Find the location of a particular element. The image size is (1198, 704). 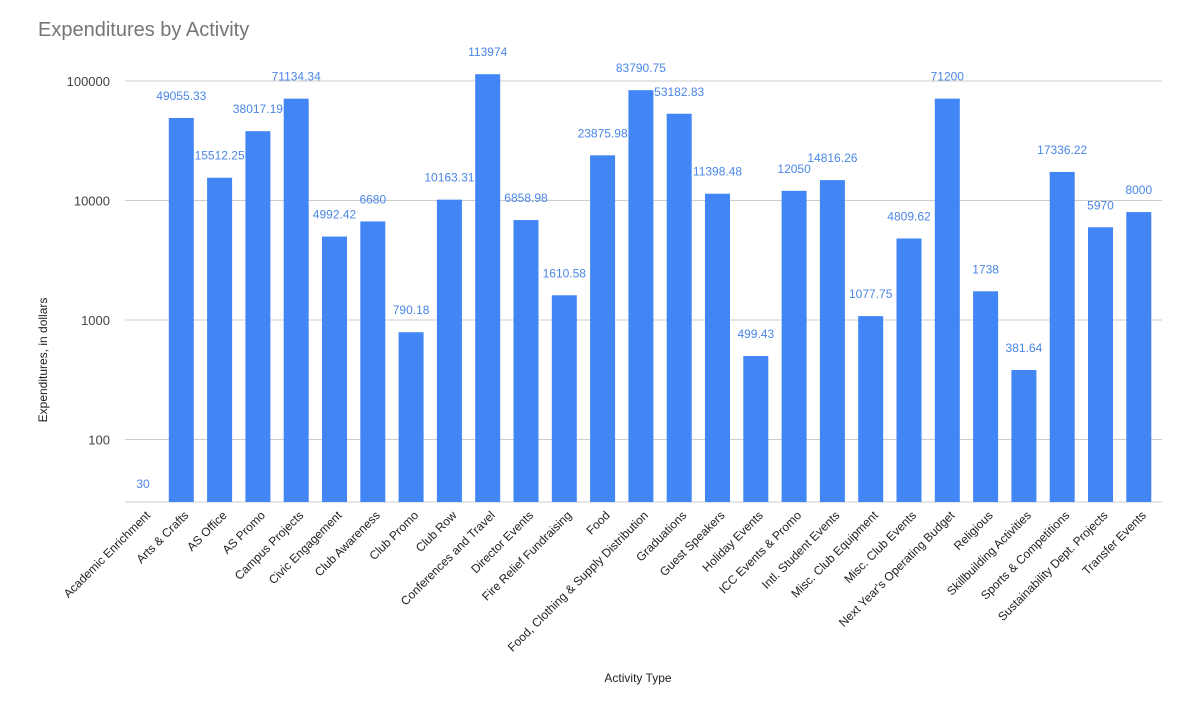

x-tick-label: Food is located at coordinates (597, 522).